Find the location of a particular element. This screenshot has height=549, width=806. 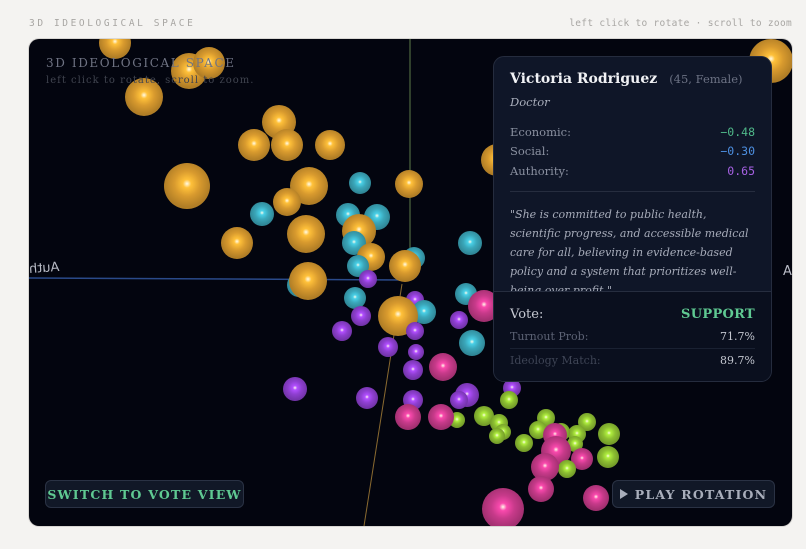

metric-authority: Authority: 0.65 is located at coordinates (632, 171).